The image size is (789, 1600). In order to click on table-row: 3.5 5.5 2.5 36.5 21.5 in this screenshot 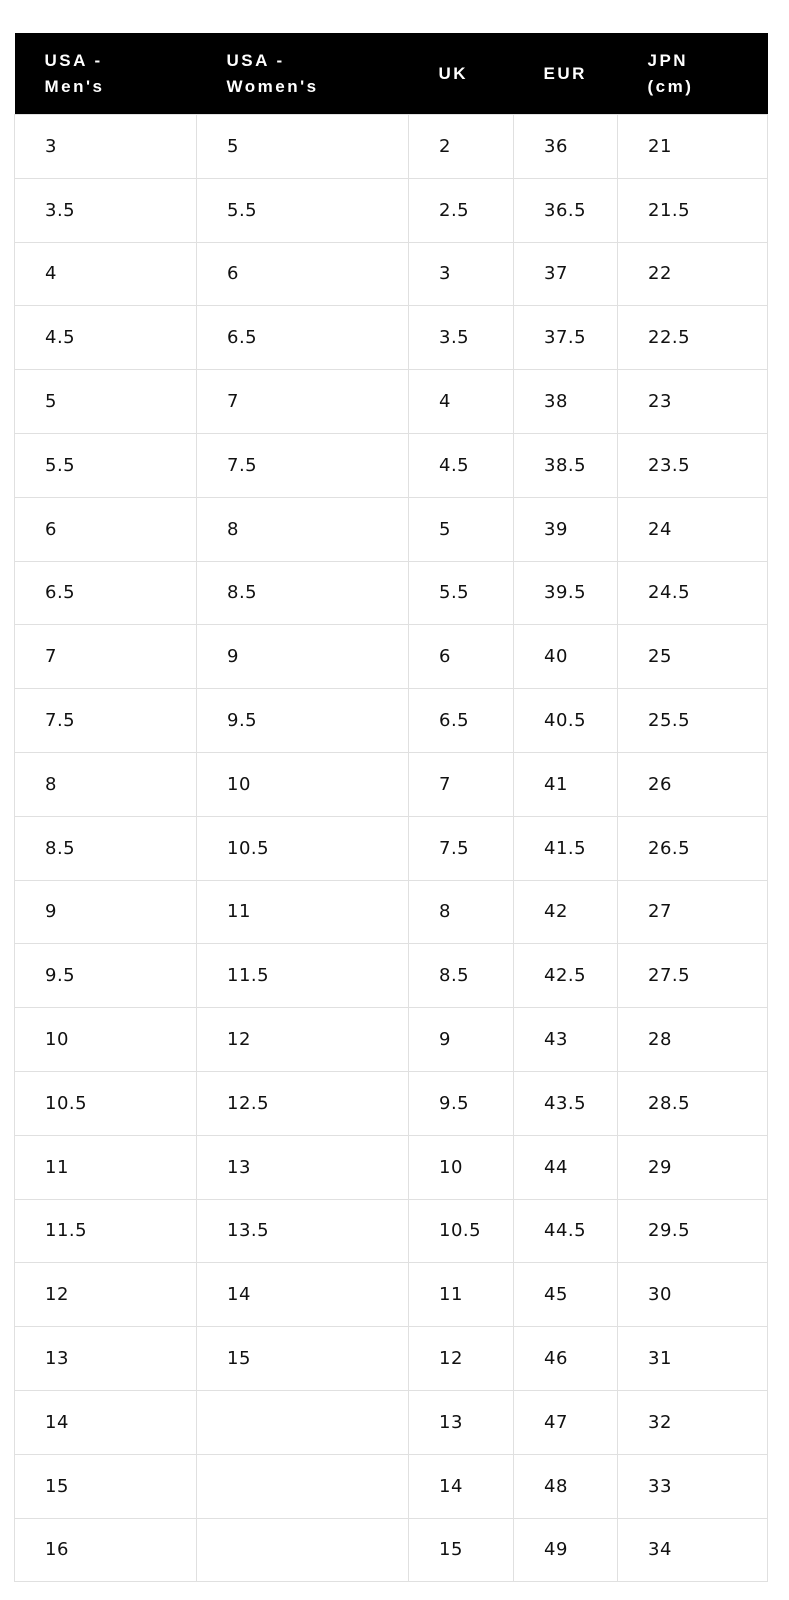, I will do `click(391, 210)`.